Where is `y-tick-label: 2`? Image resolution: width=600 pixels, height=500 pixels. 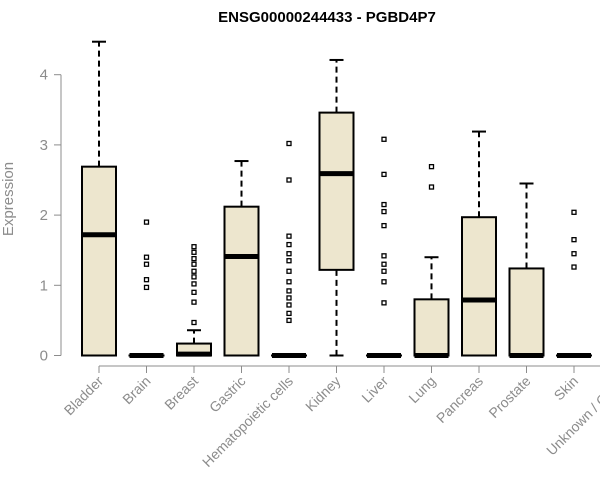
y-tick-label: 2 is located at coordinates (44, 215).